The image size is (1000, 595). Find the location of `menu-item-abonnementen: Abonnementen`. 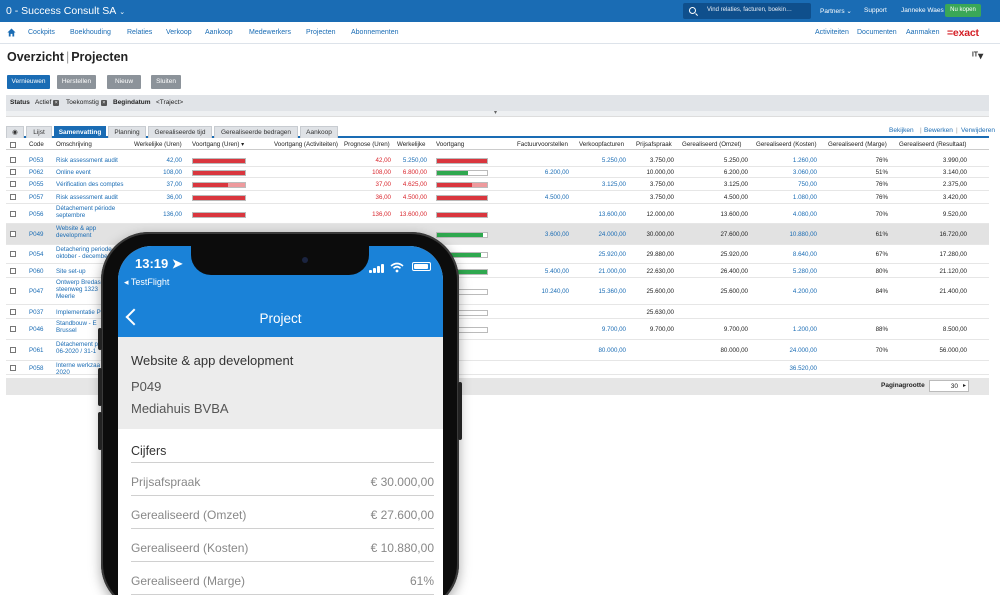

menu-item-abonnementen: Abonnementen is located at coordinates (375, 32).